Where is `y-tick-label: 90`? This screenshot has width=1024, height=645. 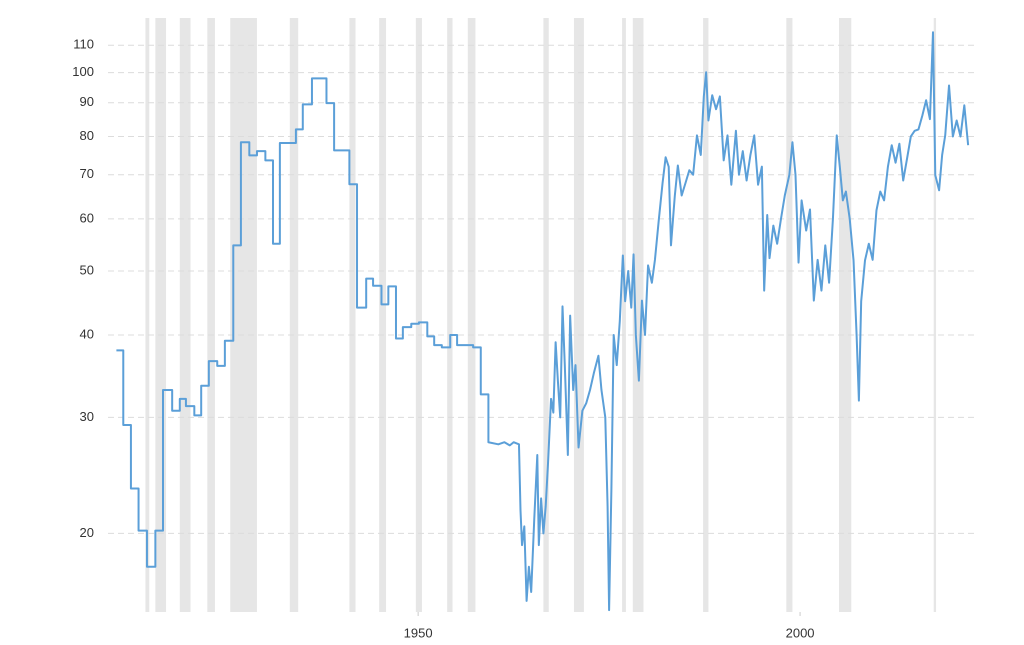 y-tick-label: 90 is located at coordinates (87, 101).